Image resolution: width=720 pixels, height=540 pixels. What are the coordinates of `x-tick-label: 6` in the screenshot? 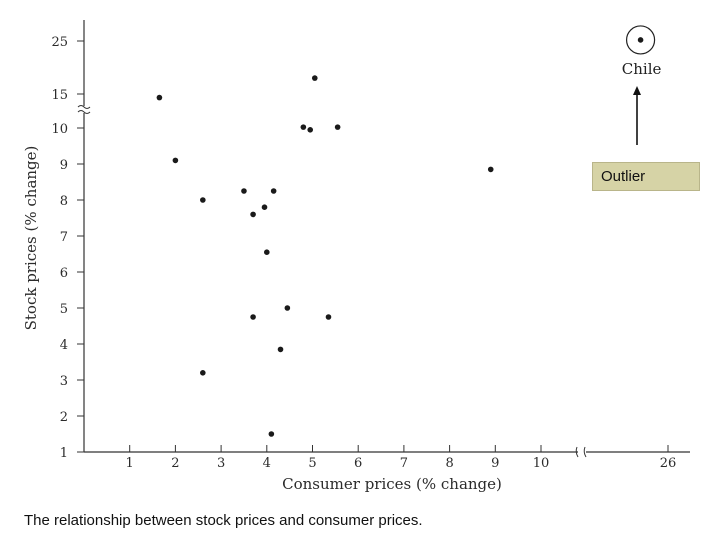 It's located at (358, 463).